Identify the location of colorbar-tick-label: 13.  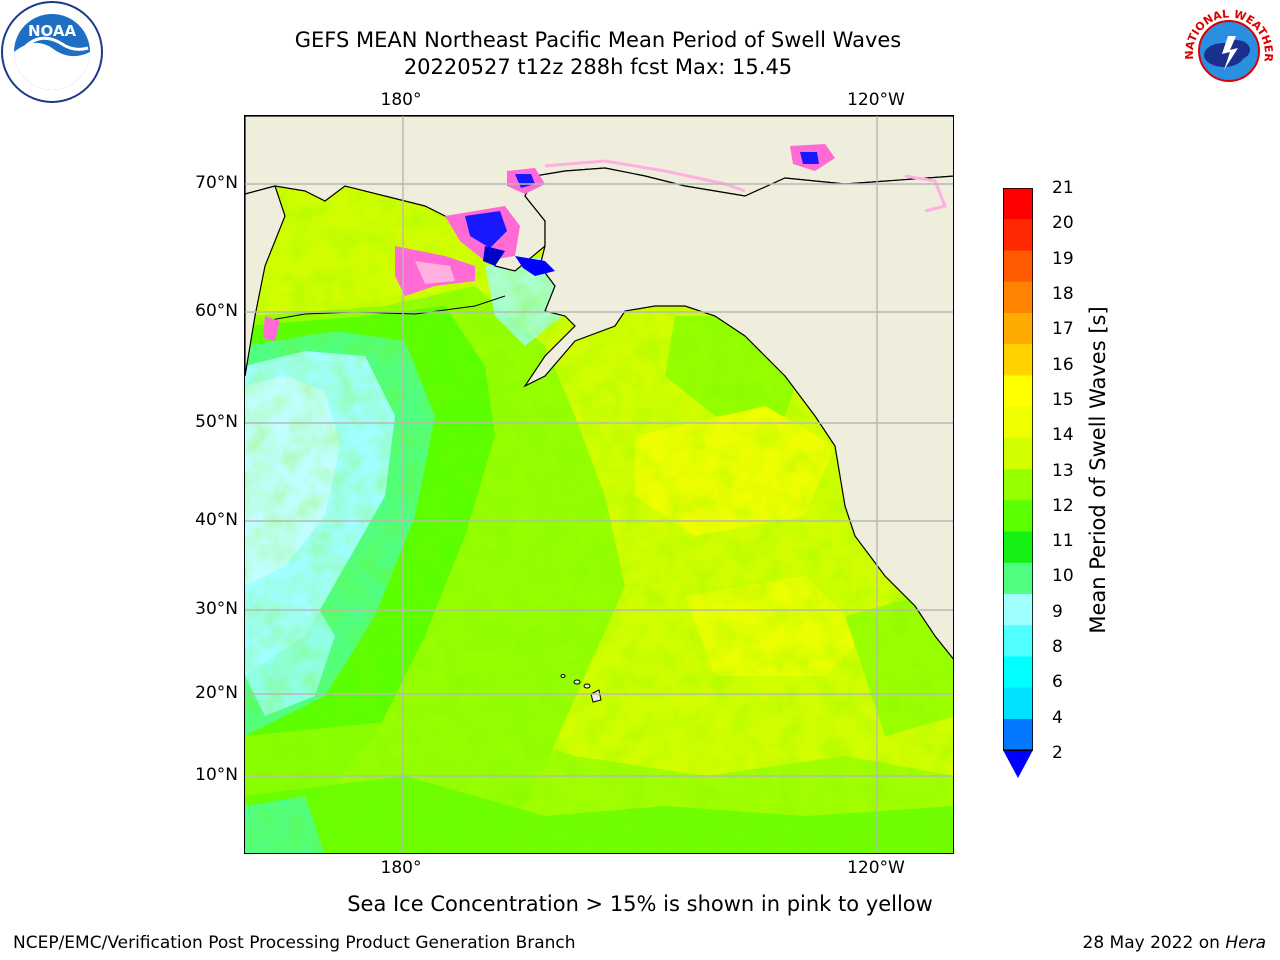
(1063, 470).